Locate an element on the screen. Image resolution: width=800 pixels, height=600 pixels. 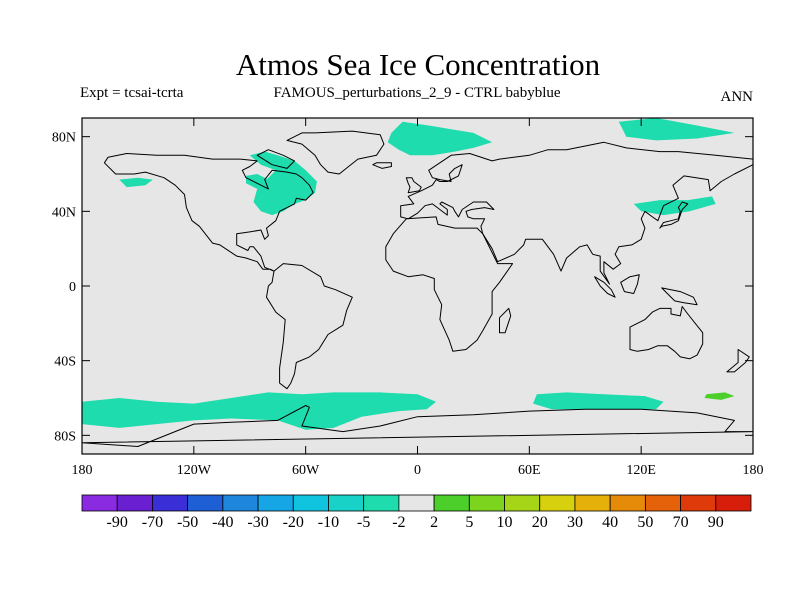
colorbar-label: -20 is located at coordinates (293, 522).